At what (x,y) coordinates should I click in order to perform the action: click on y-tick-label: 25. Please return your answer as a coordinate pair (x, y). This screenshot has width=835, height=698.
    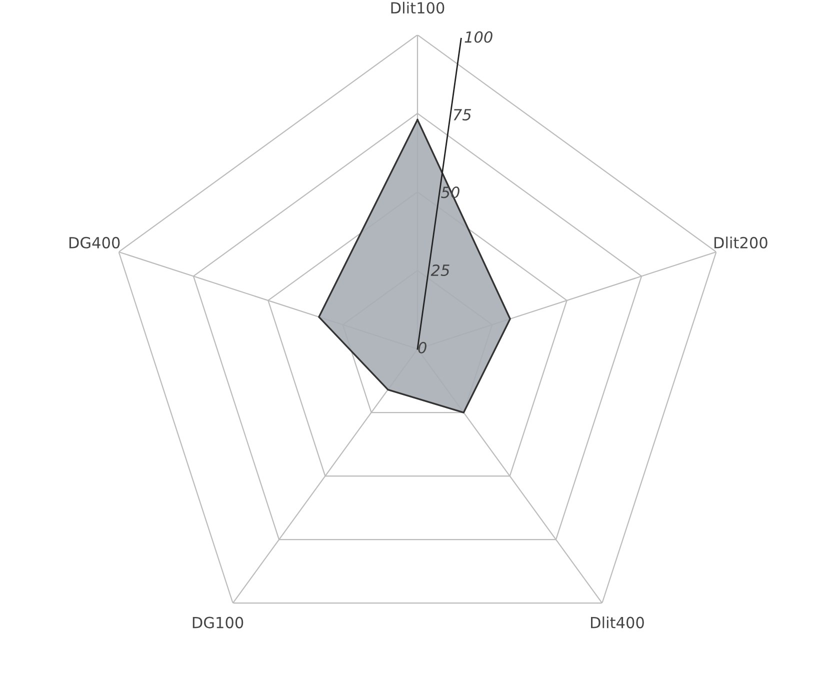
    Looking at the image, I should click on (440, 270).